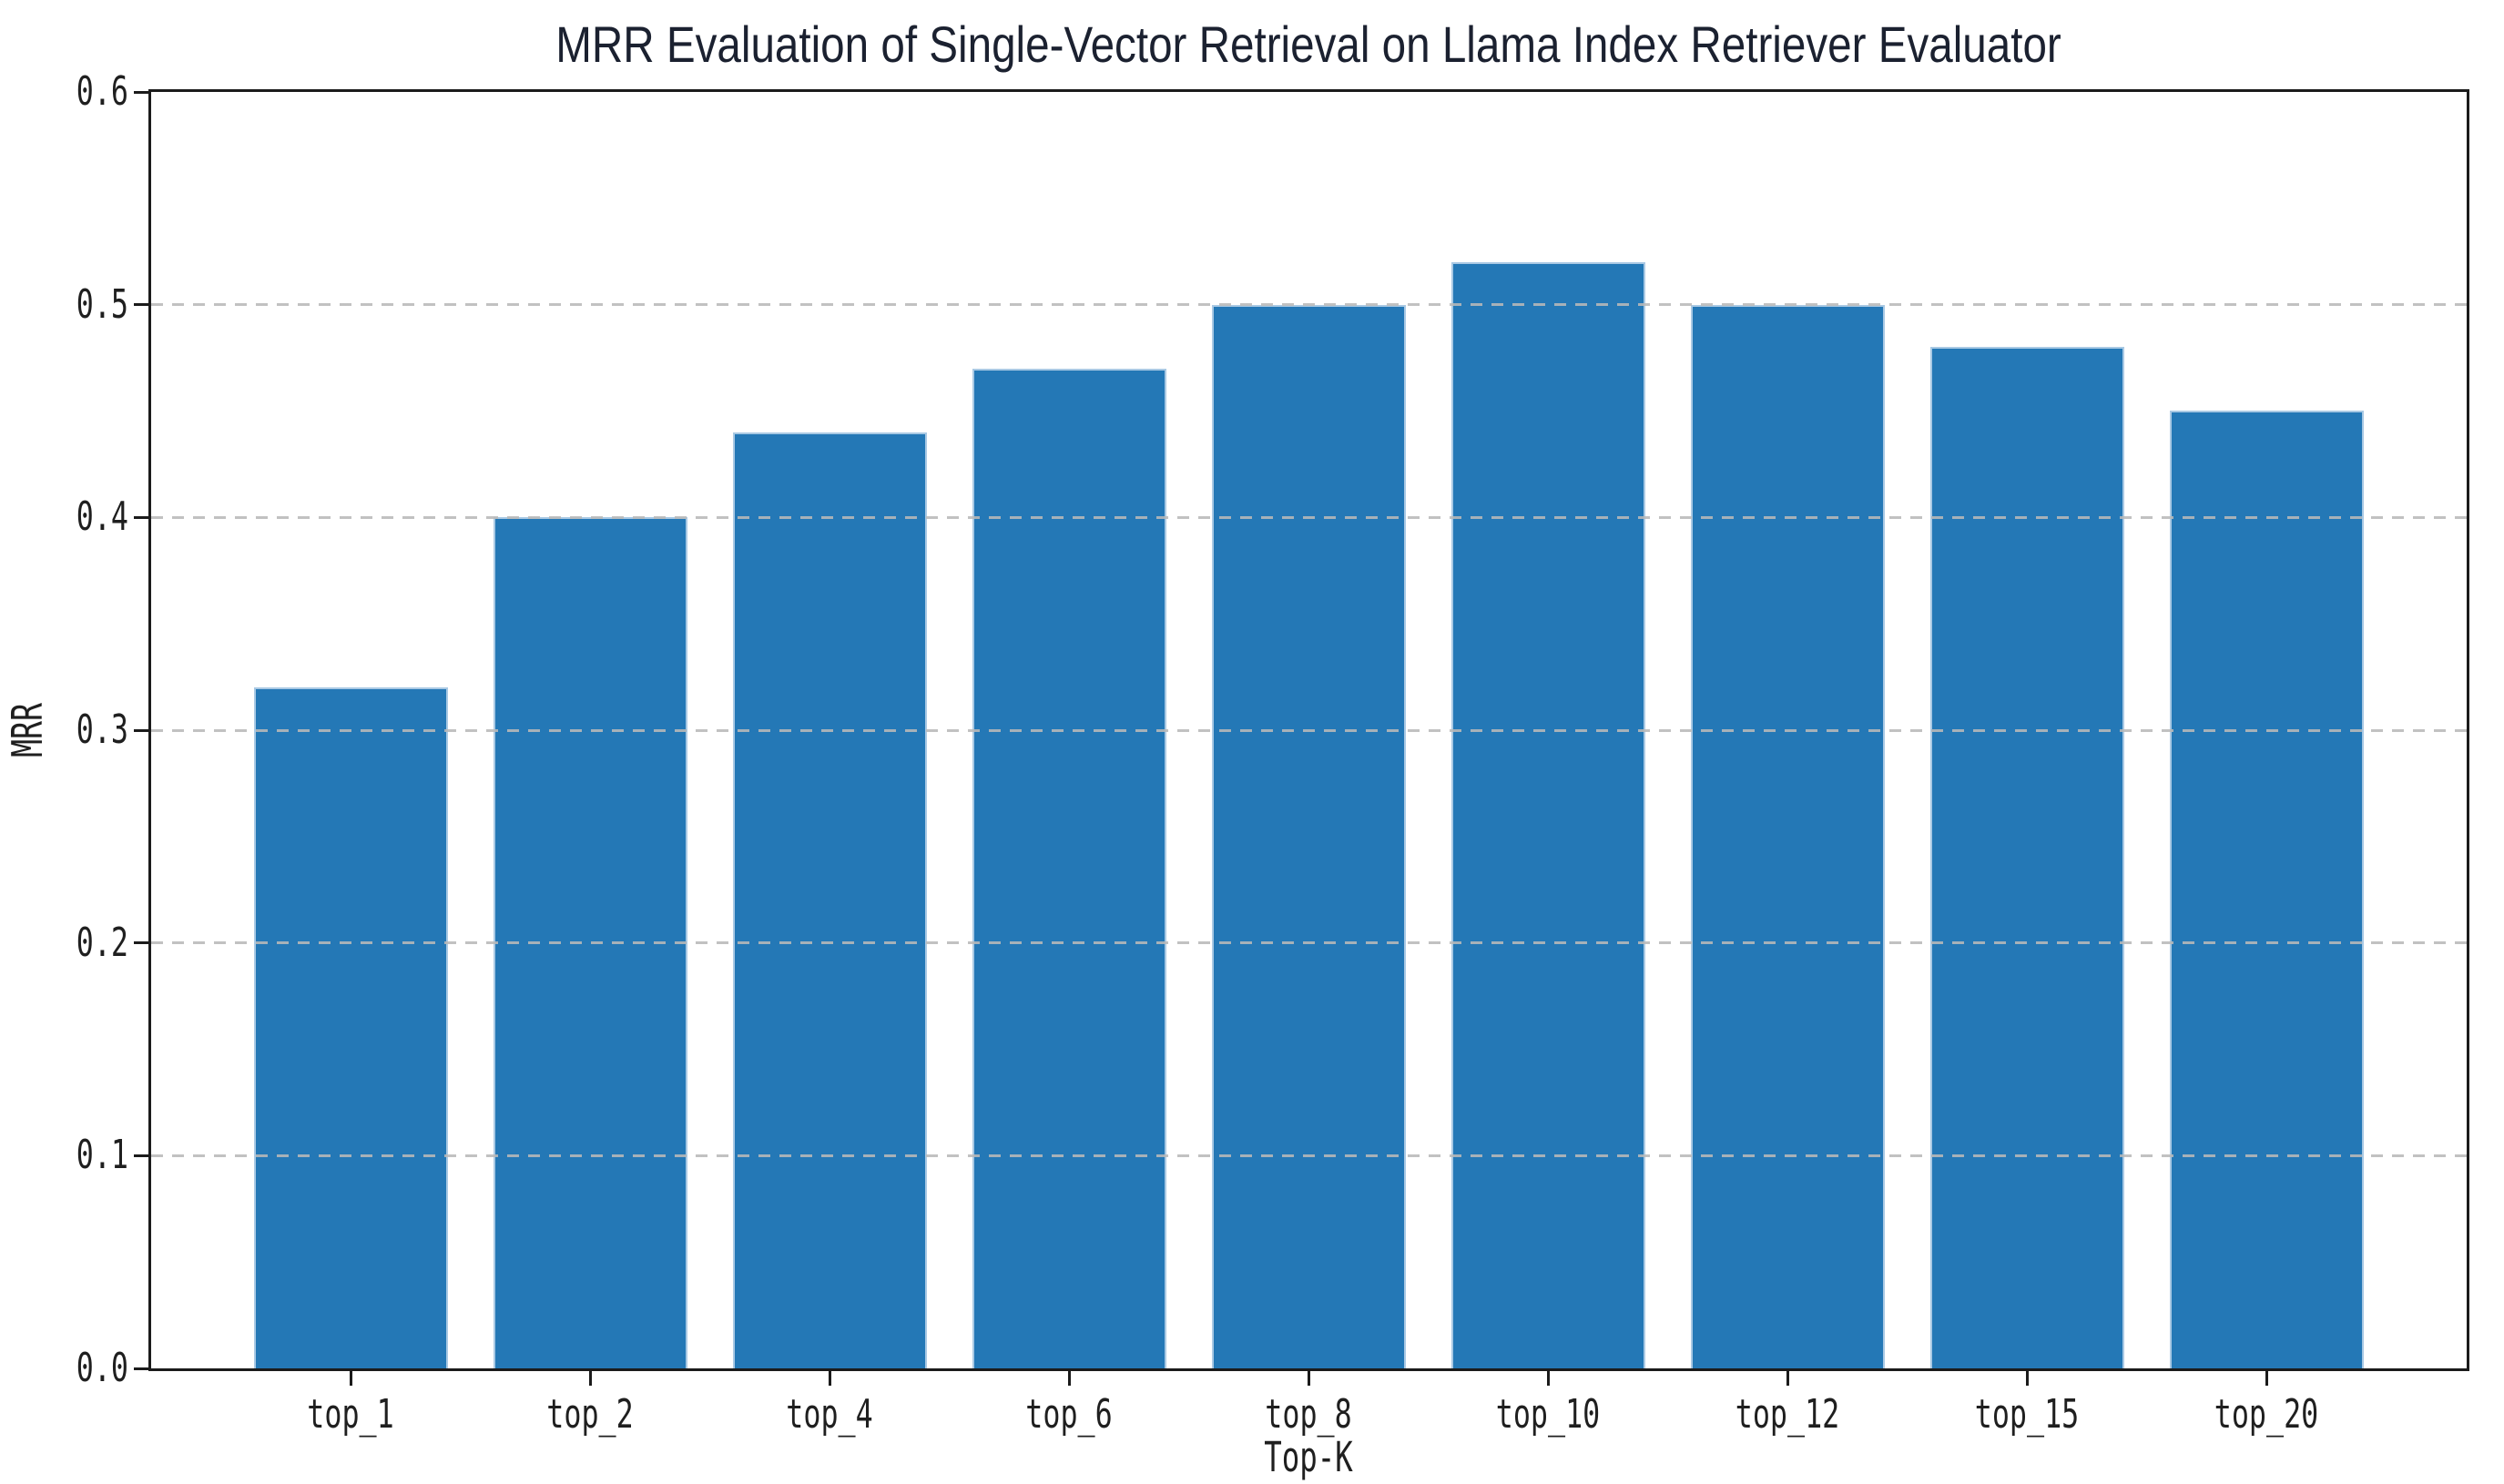 The width and height of the screenshot is (2504, 1484). I want to click on y-tick-mark-0.4, so click(141, 517).